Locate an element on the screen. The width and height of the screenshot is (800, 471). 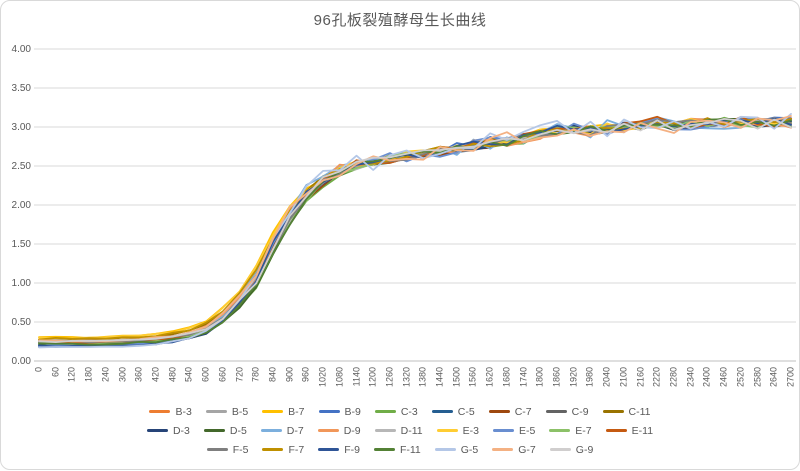
x-axis-label: 1200 is located at coordinates (372, 377).